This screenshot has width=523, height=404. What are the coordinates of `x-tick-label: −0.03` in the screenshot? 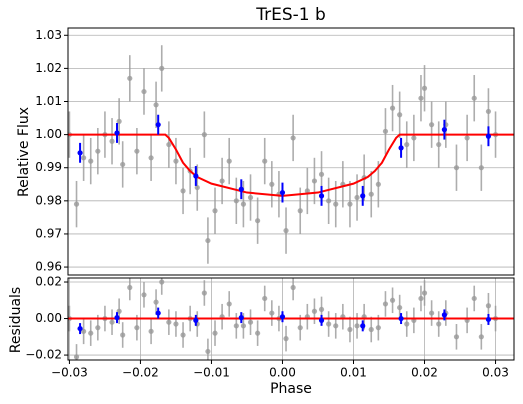 It's located at (69, 373).